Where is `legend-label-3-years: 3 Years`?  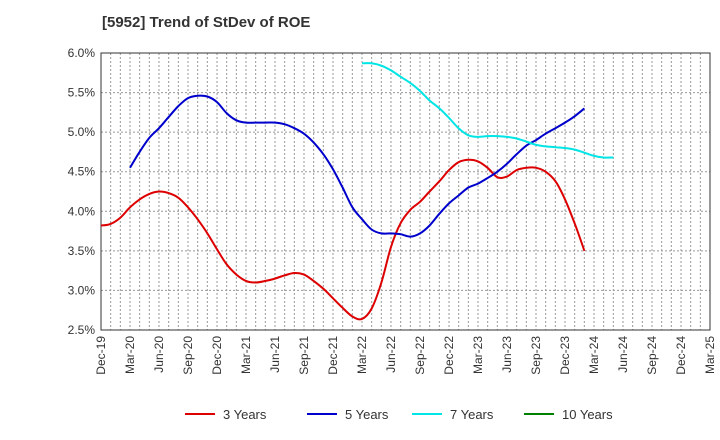
legend-label-3-years: 3 Years is located at coordinates (245, 414).